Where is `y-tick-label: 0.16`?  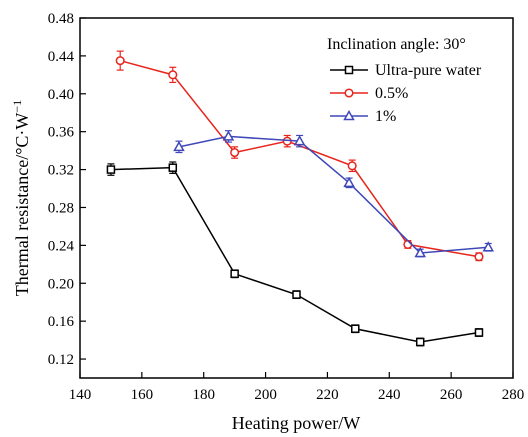
y-tick-label: 0.16 is located at coordinates (61, 322).